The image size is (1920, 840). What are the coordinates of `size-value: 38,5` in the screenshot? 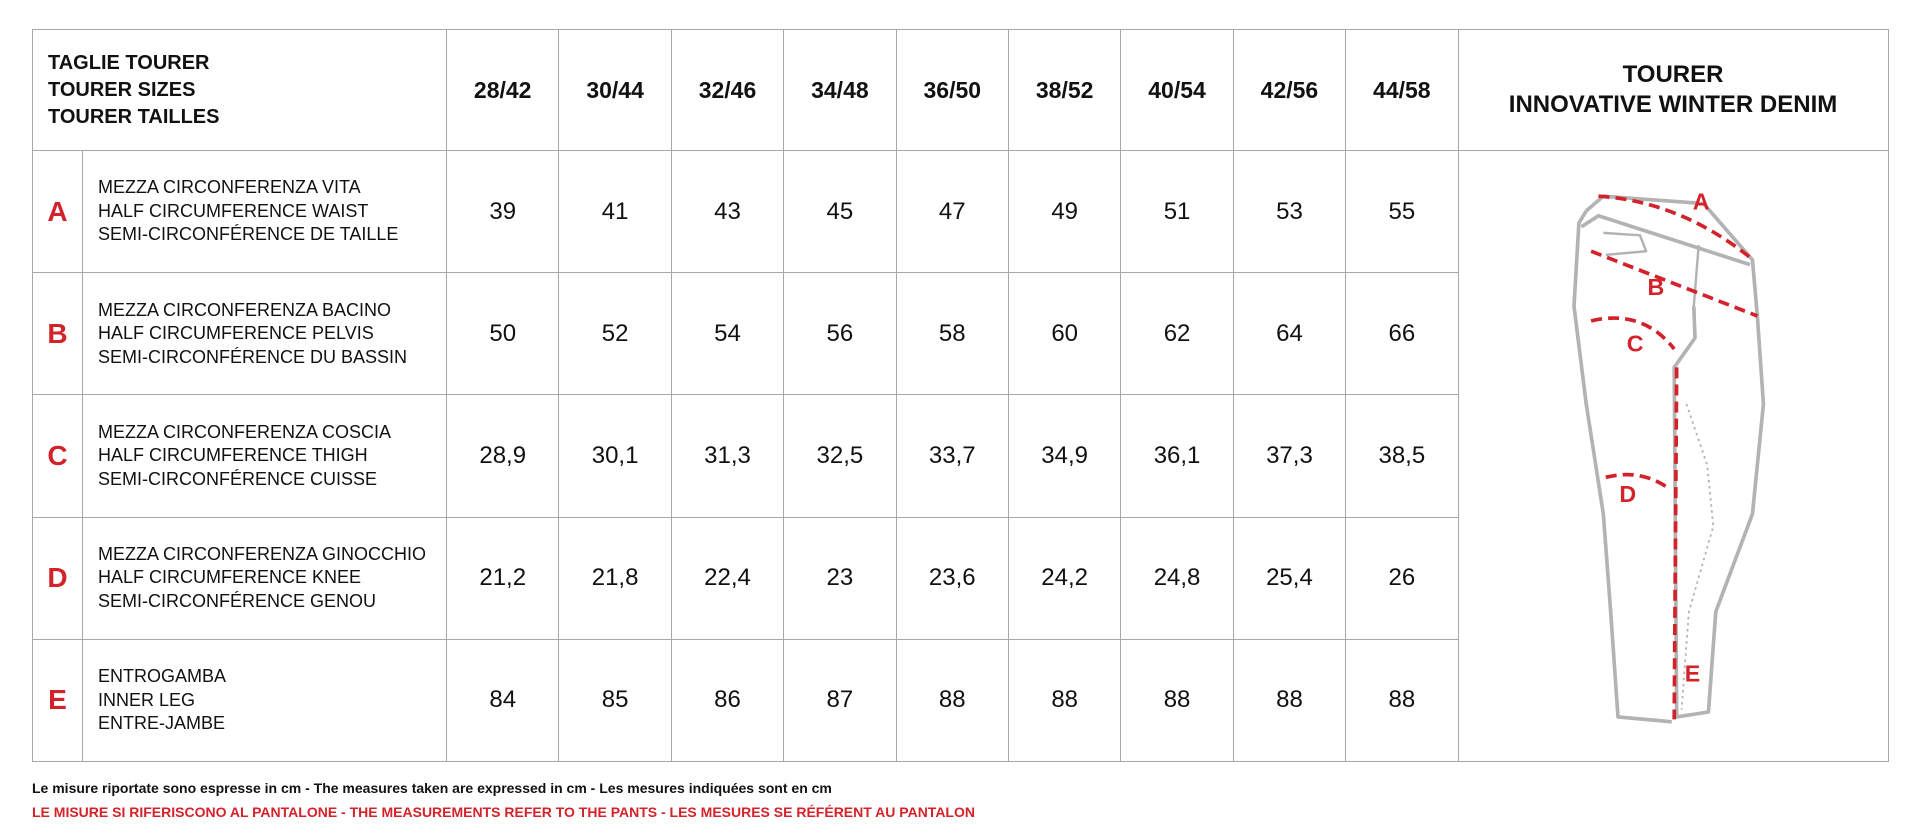 It's located at (1402, 456).